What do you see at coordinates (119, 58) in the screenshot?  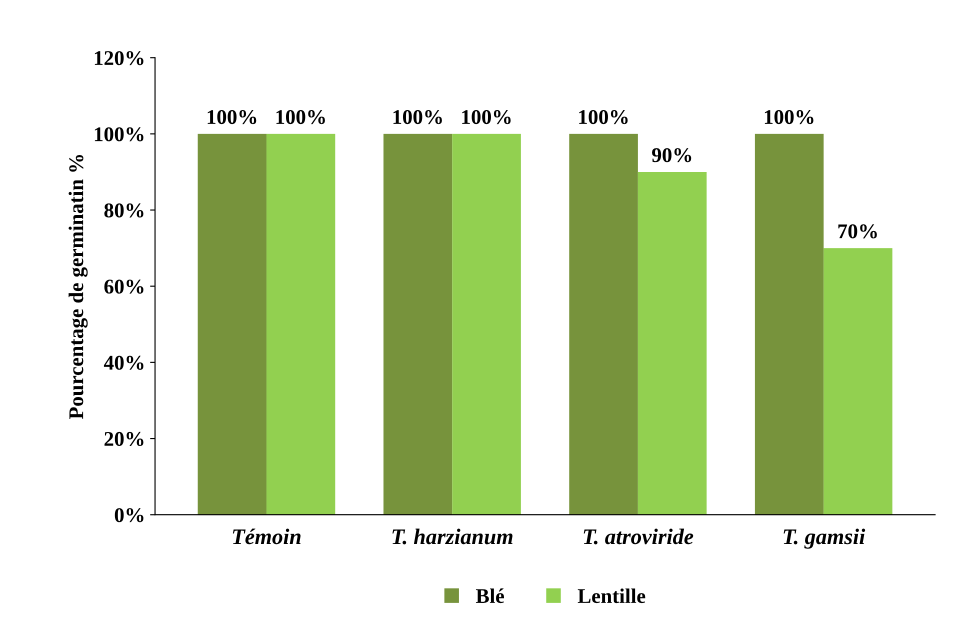 I see `y-tick-label: 120%` at bounding box center [119, 58].